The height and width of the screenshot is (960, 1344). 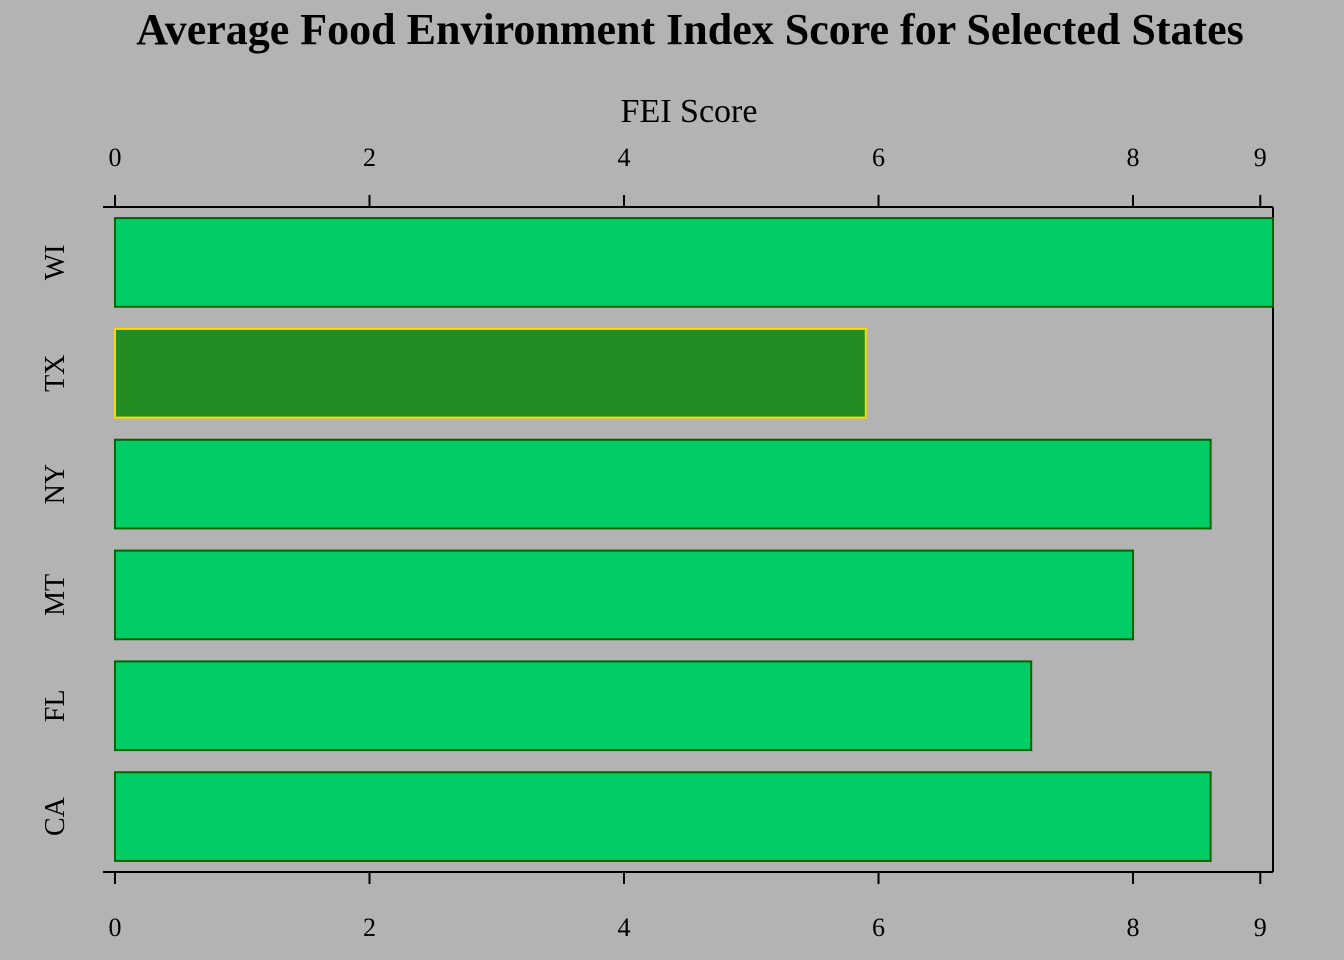 I want to click on bar-ny, so click(x=663, y=484).